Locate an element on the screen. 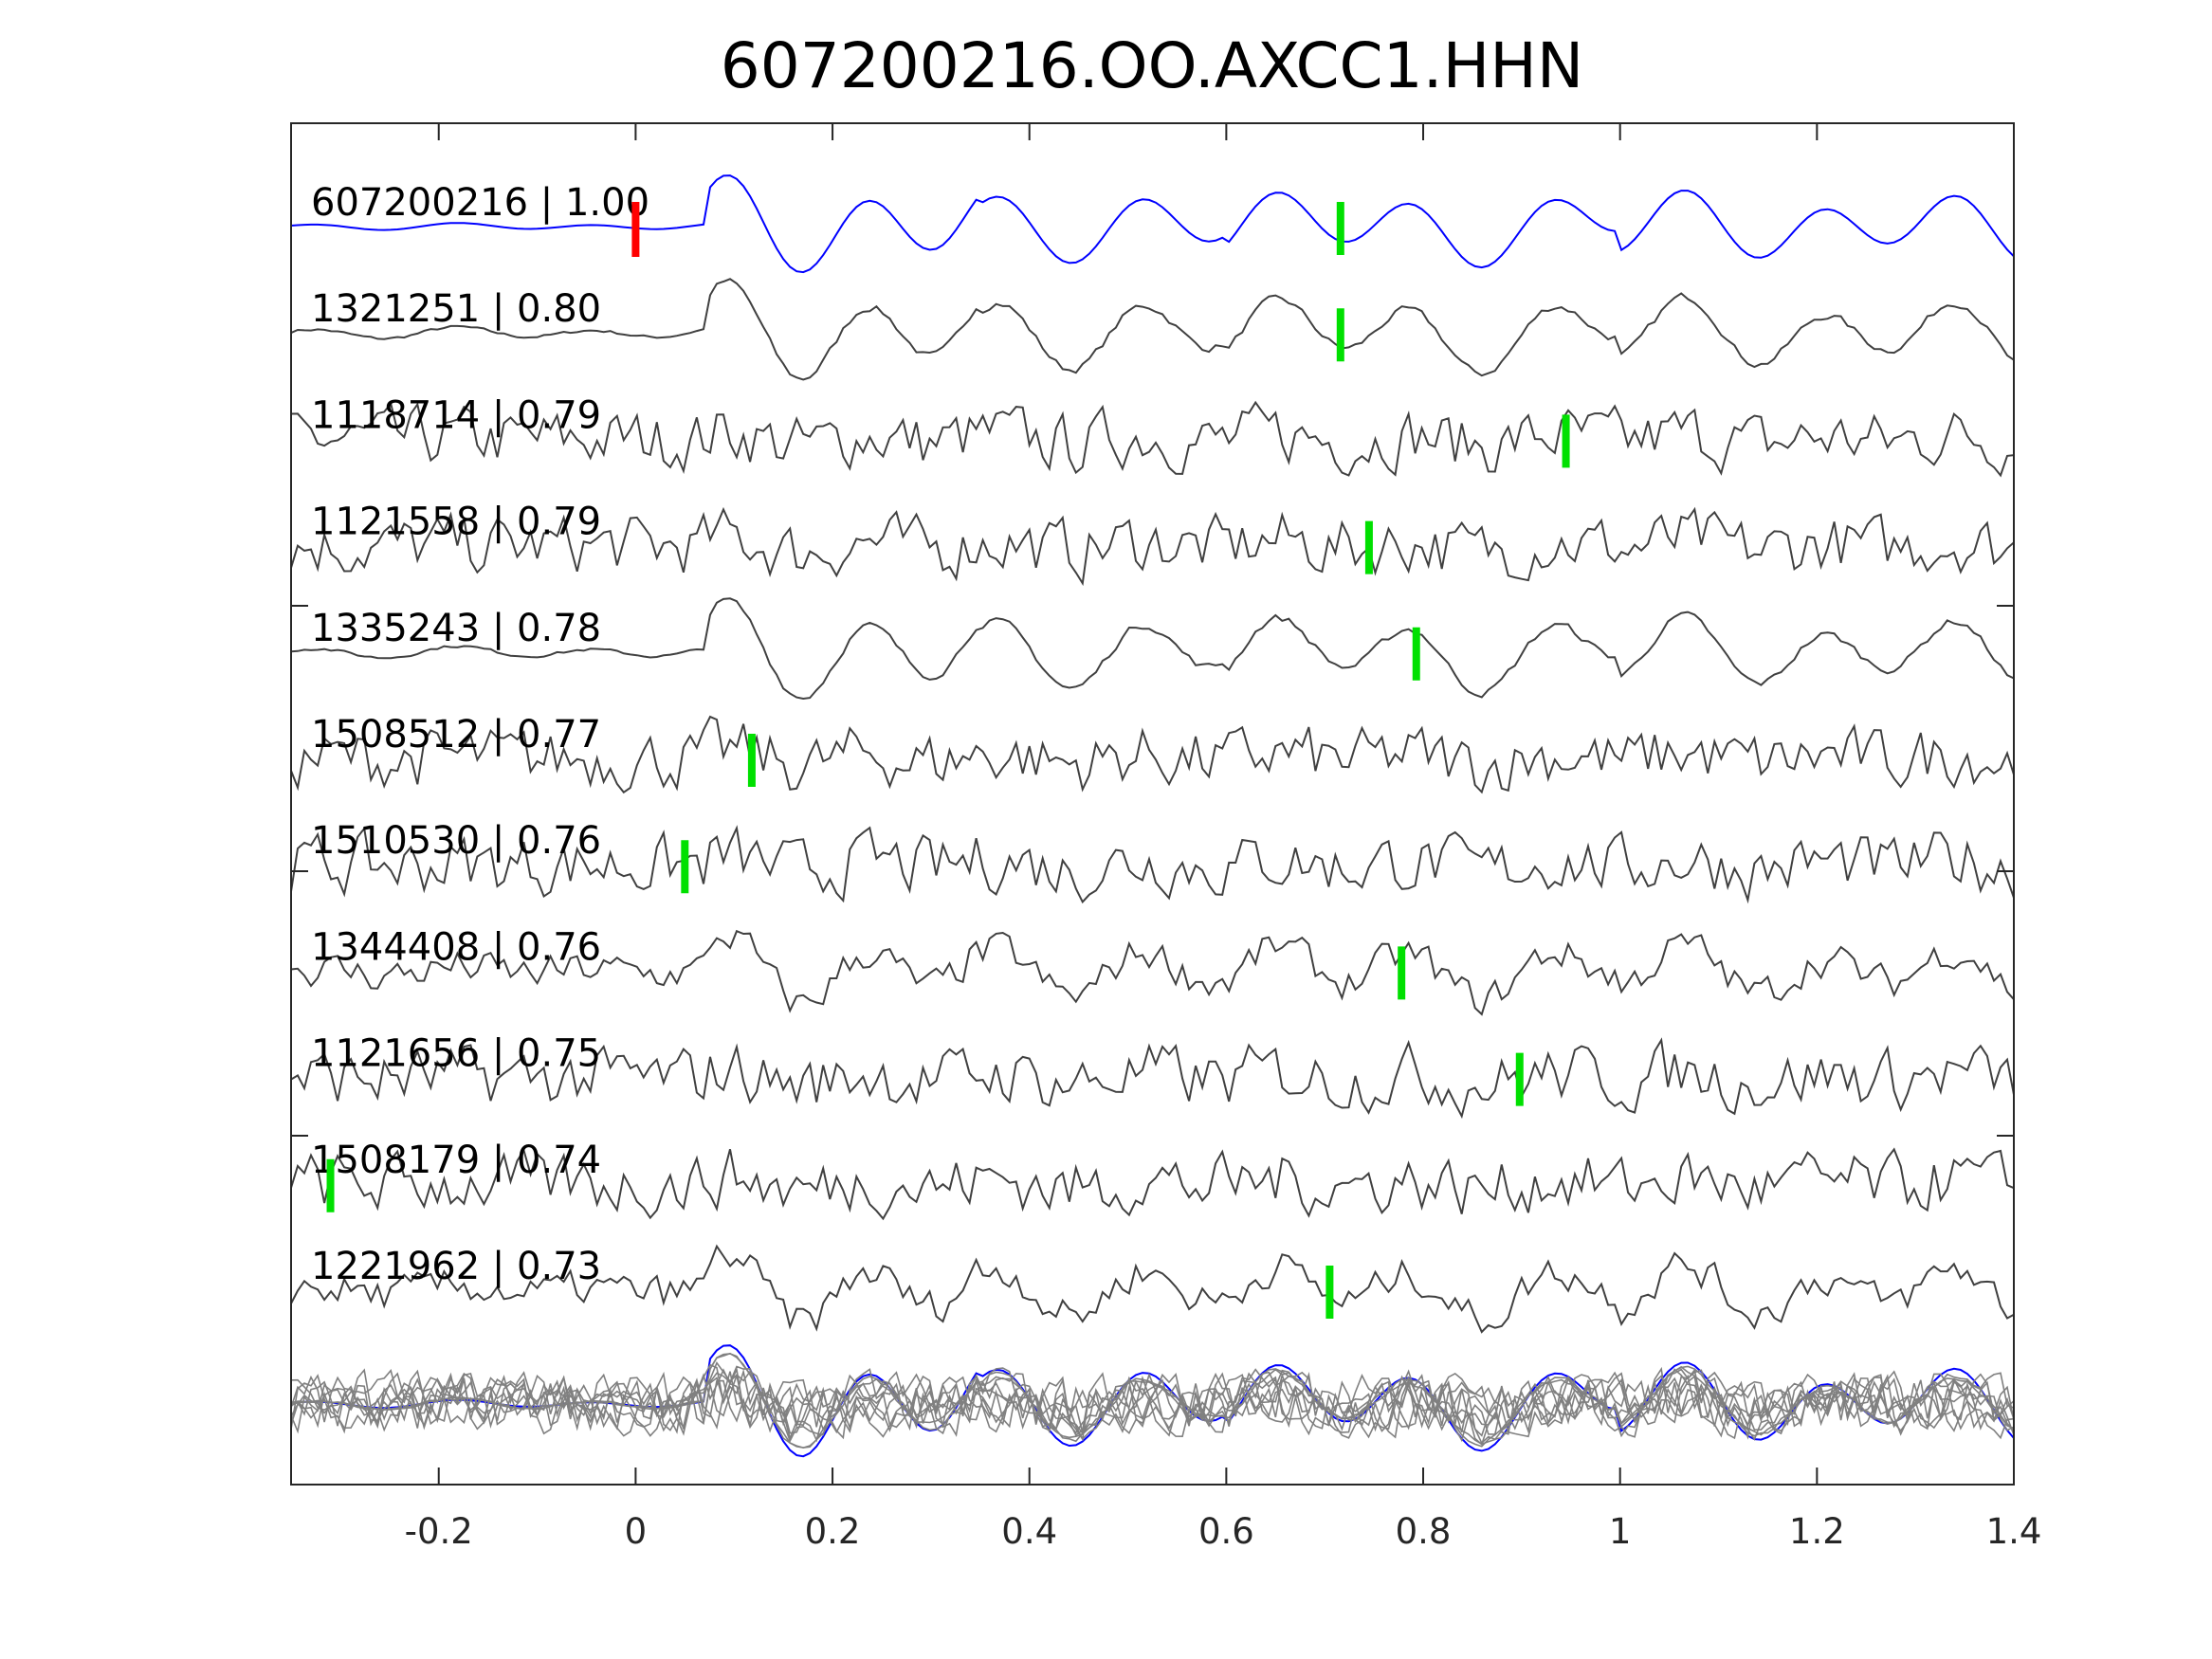 The height and width of the screenshot is (1659, 2212). stack-overlay is located at coordinates (1152, 1401).